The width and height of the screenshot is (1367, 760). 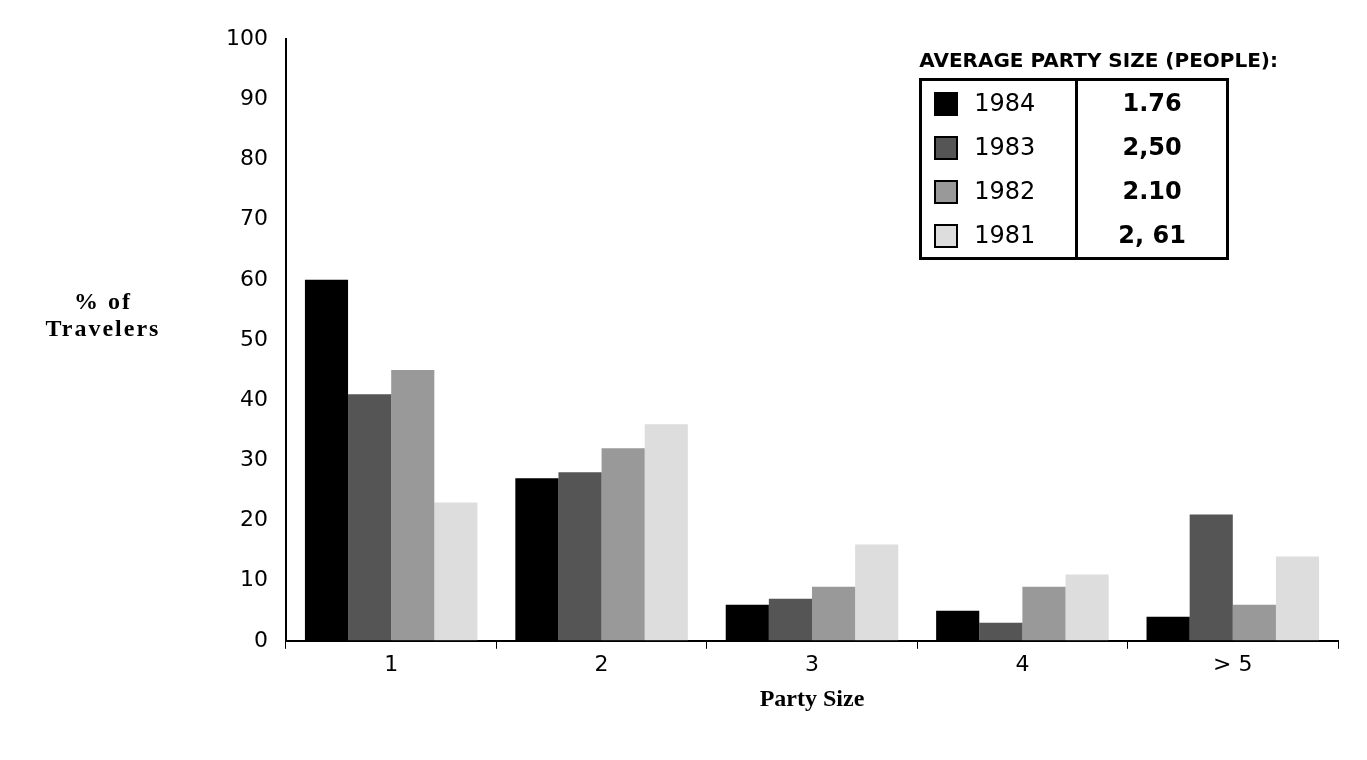 I want to click on x-axis-title: Party Size, so click(x=812, y=697).